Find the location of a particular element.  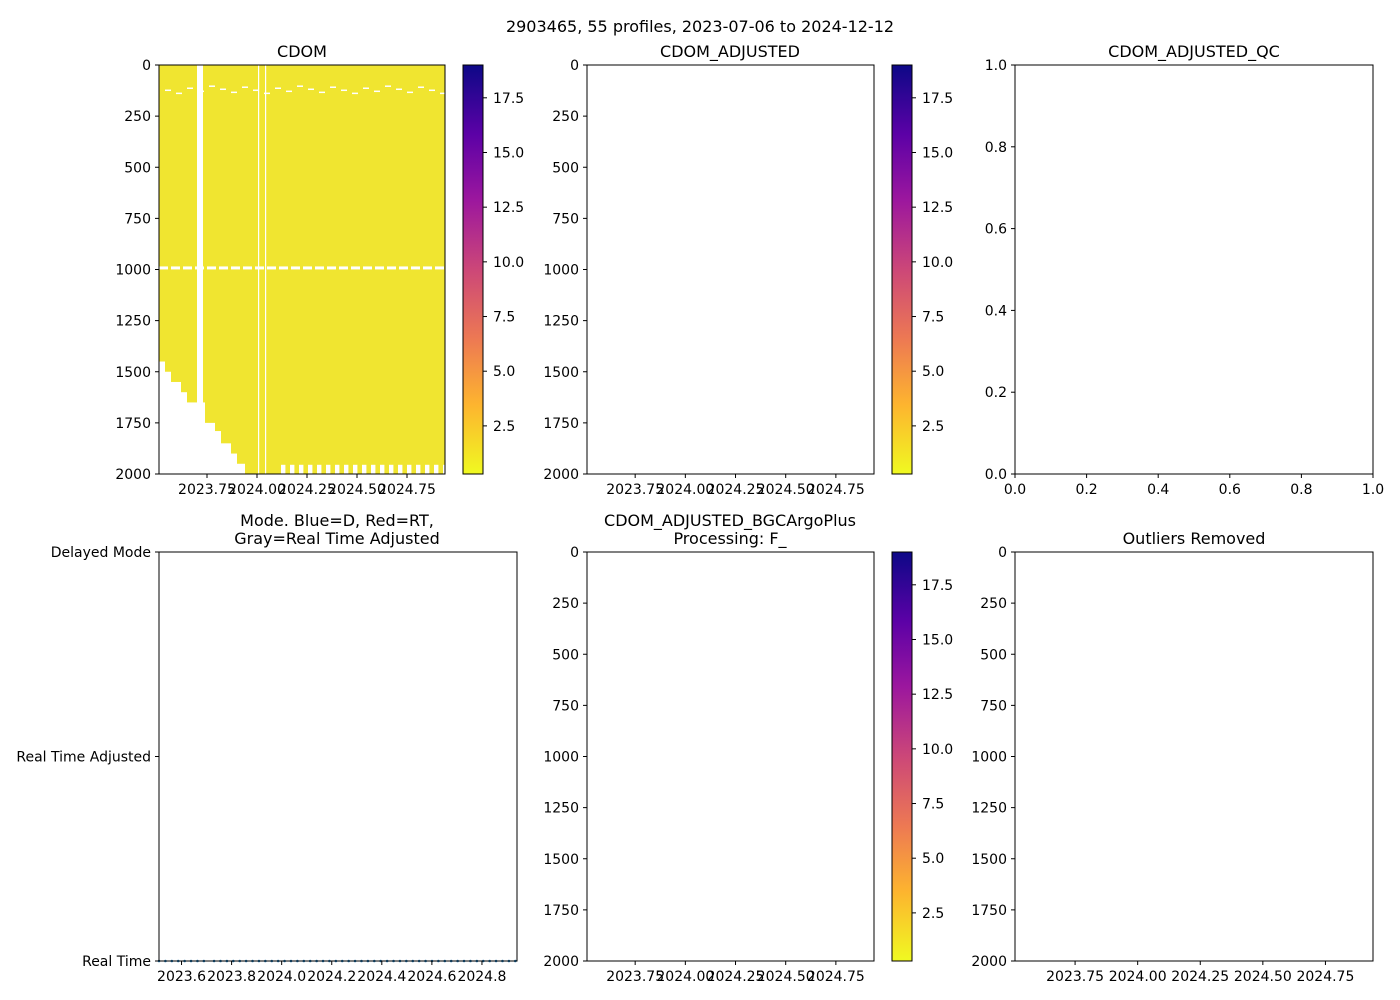

colorbar is located at coordinates (473, 269).